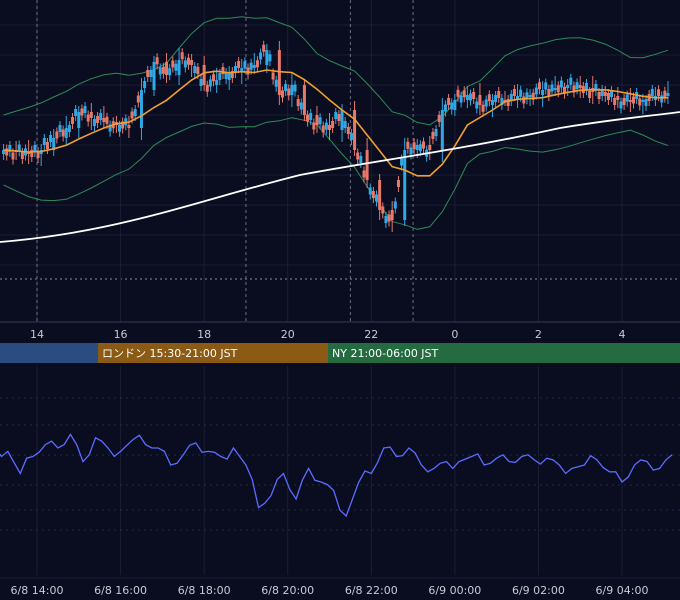  What do you see at coordinates (454, 590) in the screenshot?
I see `bottom-axis-tick-label: 6/9 00:00` at bounding box center [454, 590].